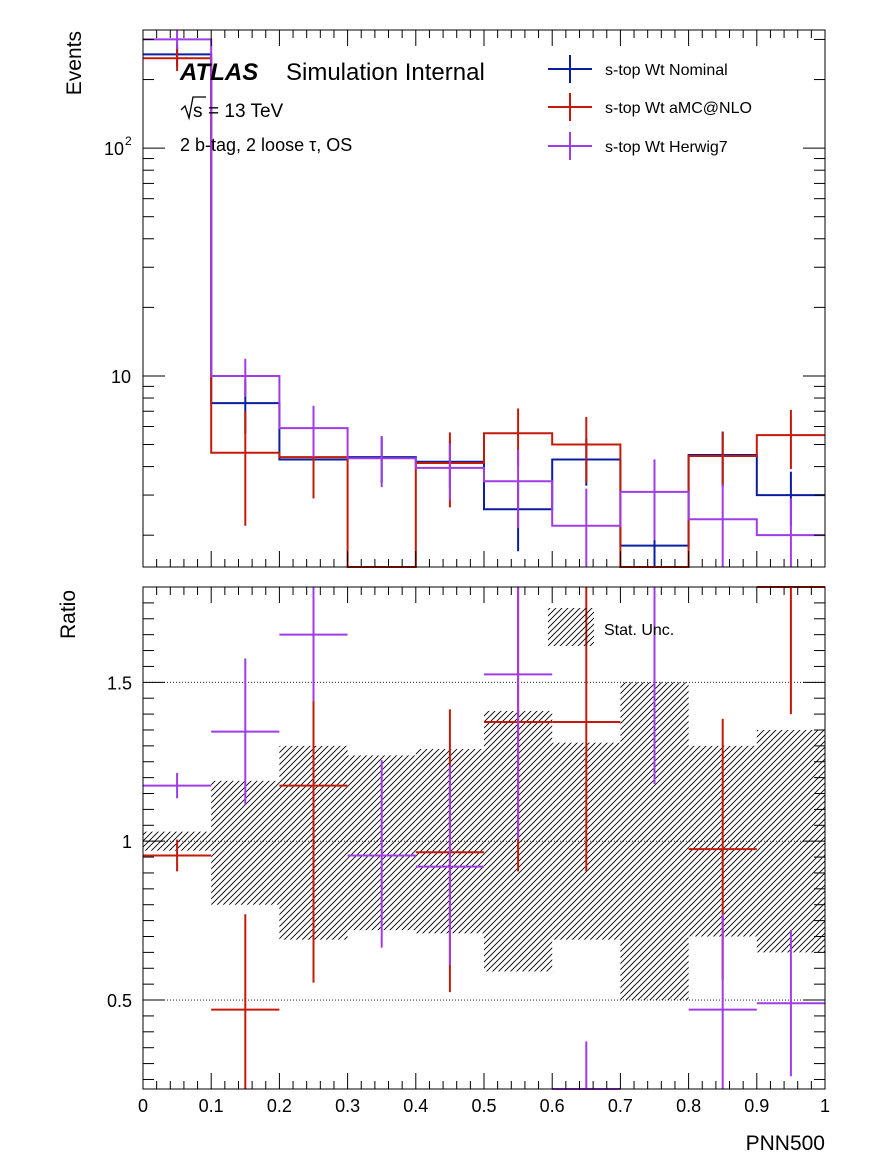 This screenshot has height=1172, width=896. What do you see at coordinates (246, 111) in the screenshot?
I see `energy-label: = 13 TeV` at bounding box center [246, 111].